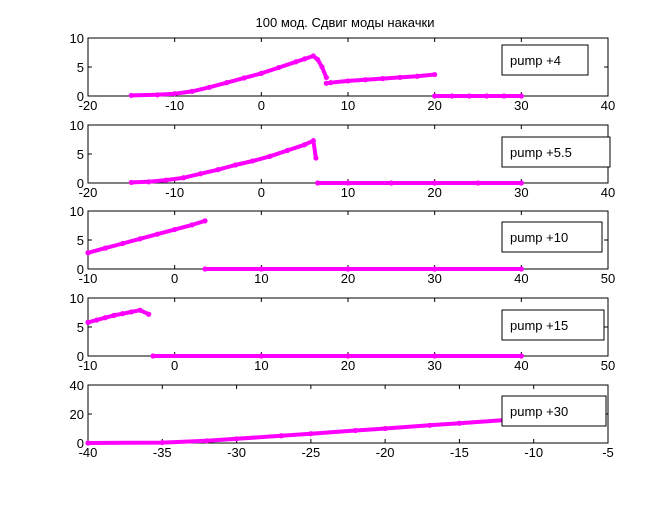 Image resolution: width=672 pixels, height=509 pixels. I want to click on x-tick-label: -35, so click(162, 452).